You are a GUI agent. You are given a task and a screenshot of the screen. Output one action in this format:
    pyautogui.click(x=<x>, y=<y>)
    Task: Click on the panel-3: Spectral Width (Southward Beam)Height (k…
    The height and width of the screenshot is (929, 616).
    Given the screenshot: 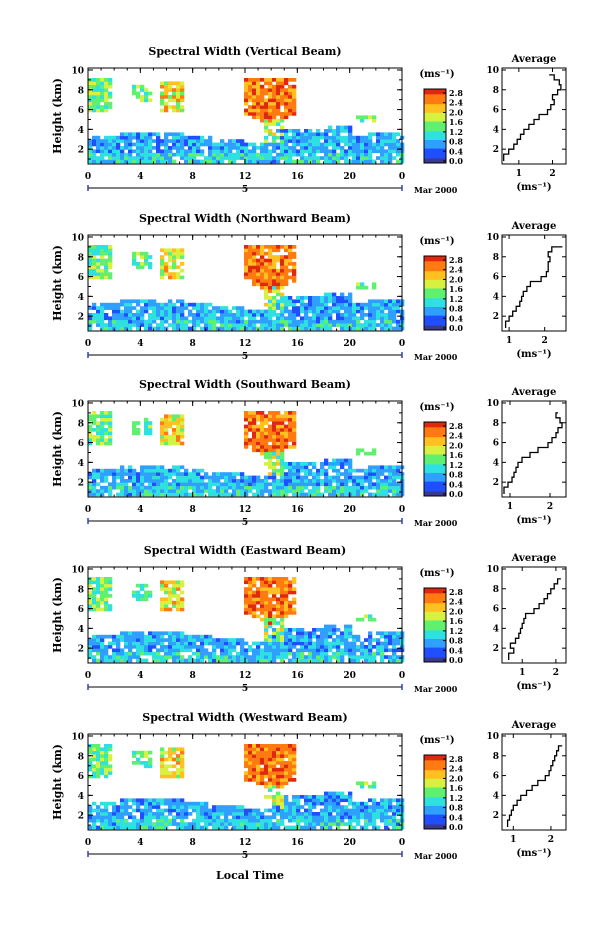 What is the action you would take?
    pyautogui.click(x=309, y=453)
    